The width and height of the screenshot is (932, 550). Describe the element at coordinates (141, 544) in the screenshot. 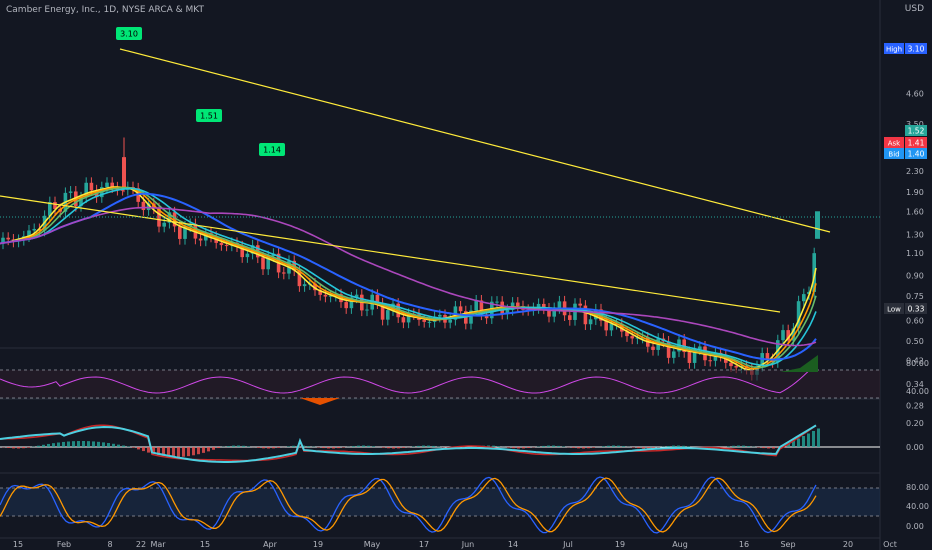

I see `time-label-3: 22` at that location.